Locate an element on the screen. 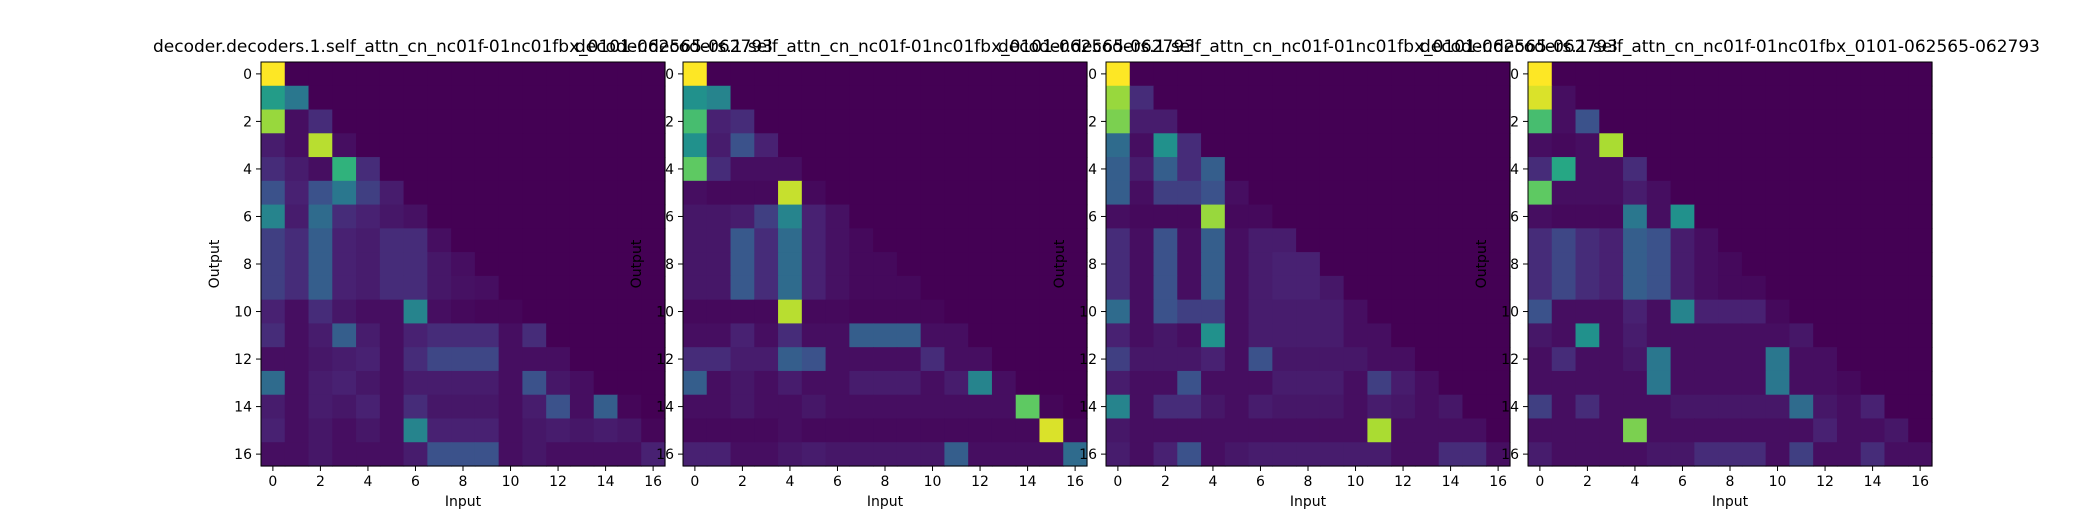  y-tick-label: 16 is located at coordinates (1510, 455).